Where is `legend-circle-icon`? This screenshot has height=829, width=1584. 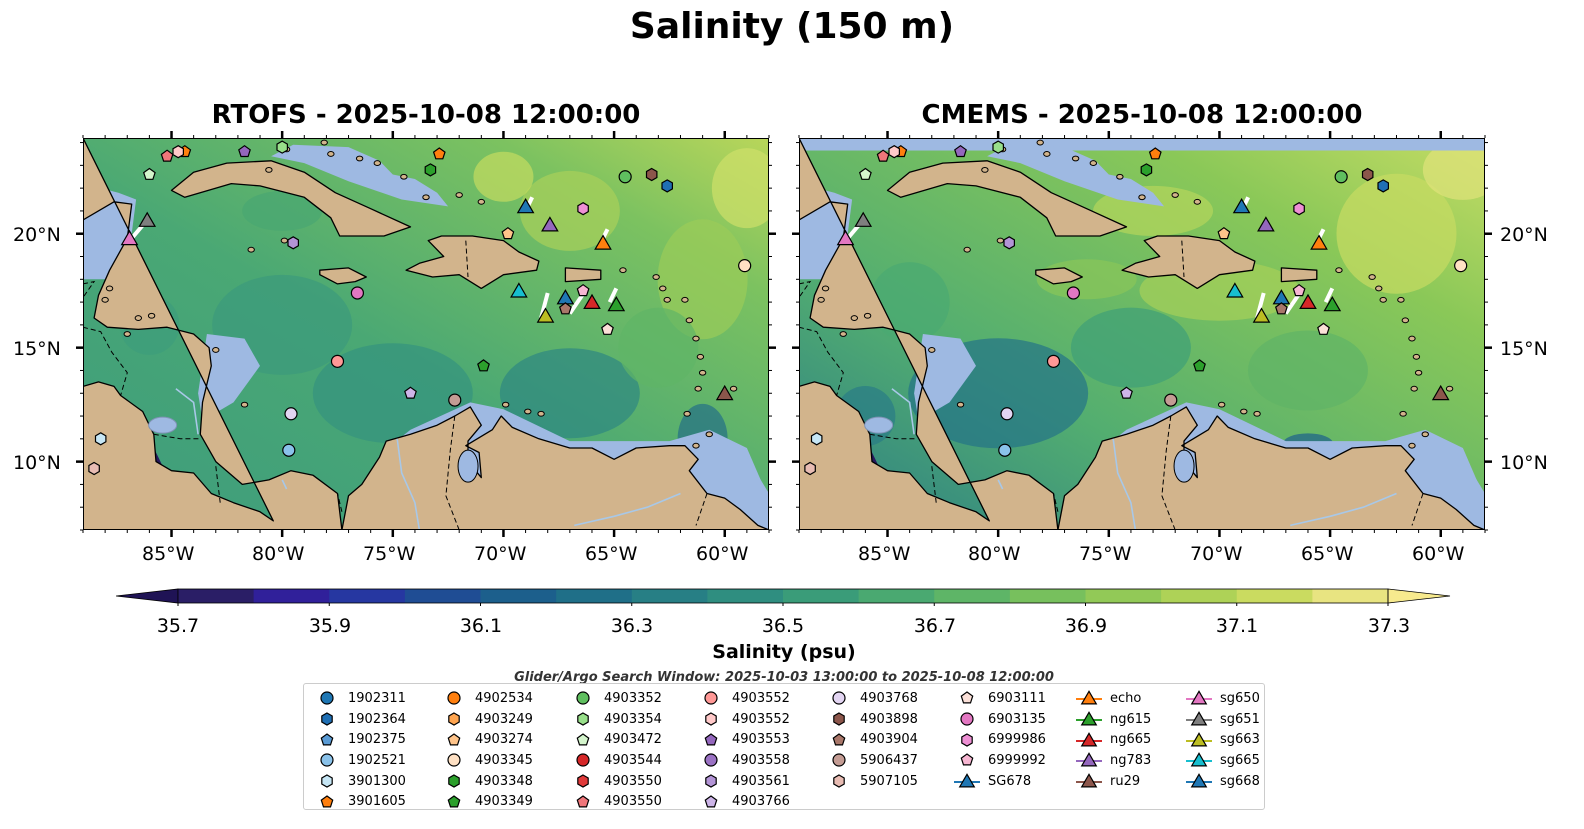 legend-circle-icon is located at coordinates (583, 760).